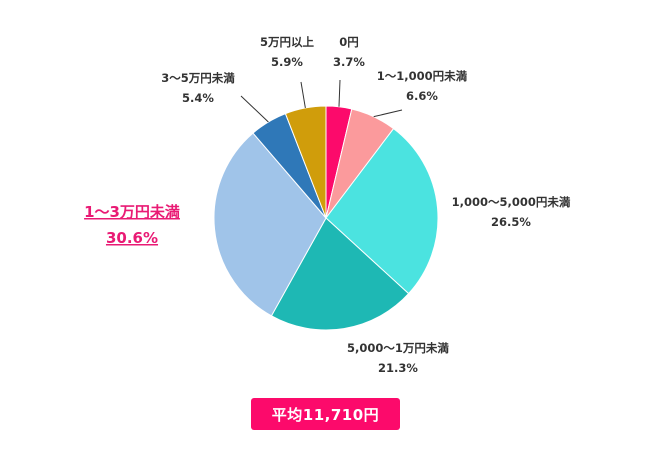  I want to click on slice-value-label: 5.4%, so click(198, 98).